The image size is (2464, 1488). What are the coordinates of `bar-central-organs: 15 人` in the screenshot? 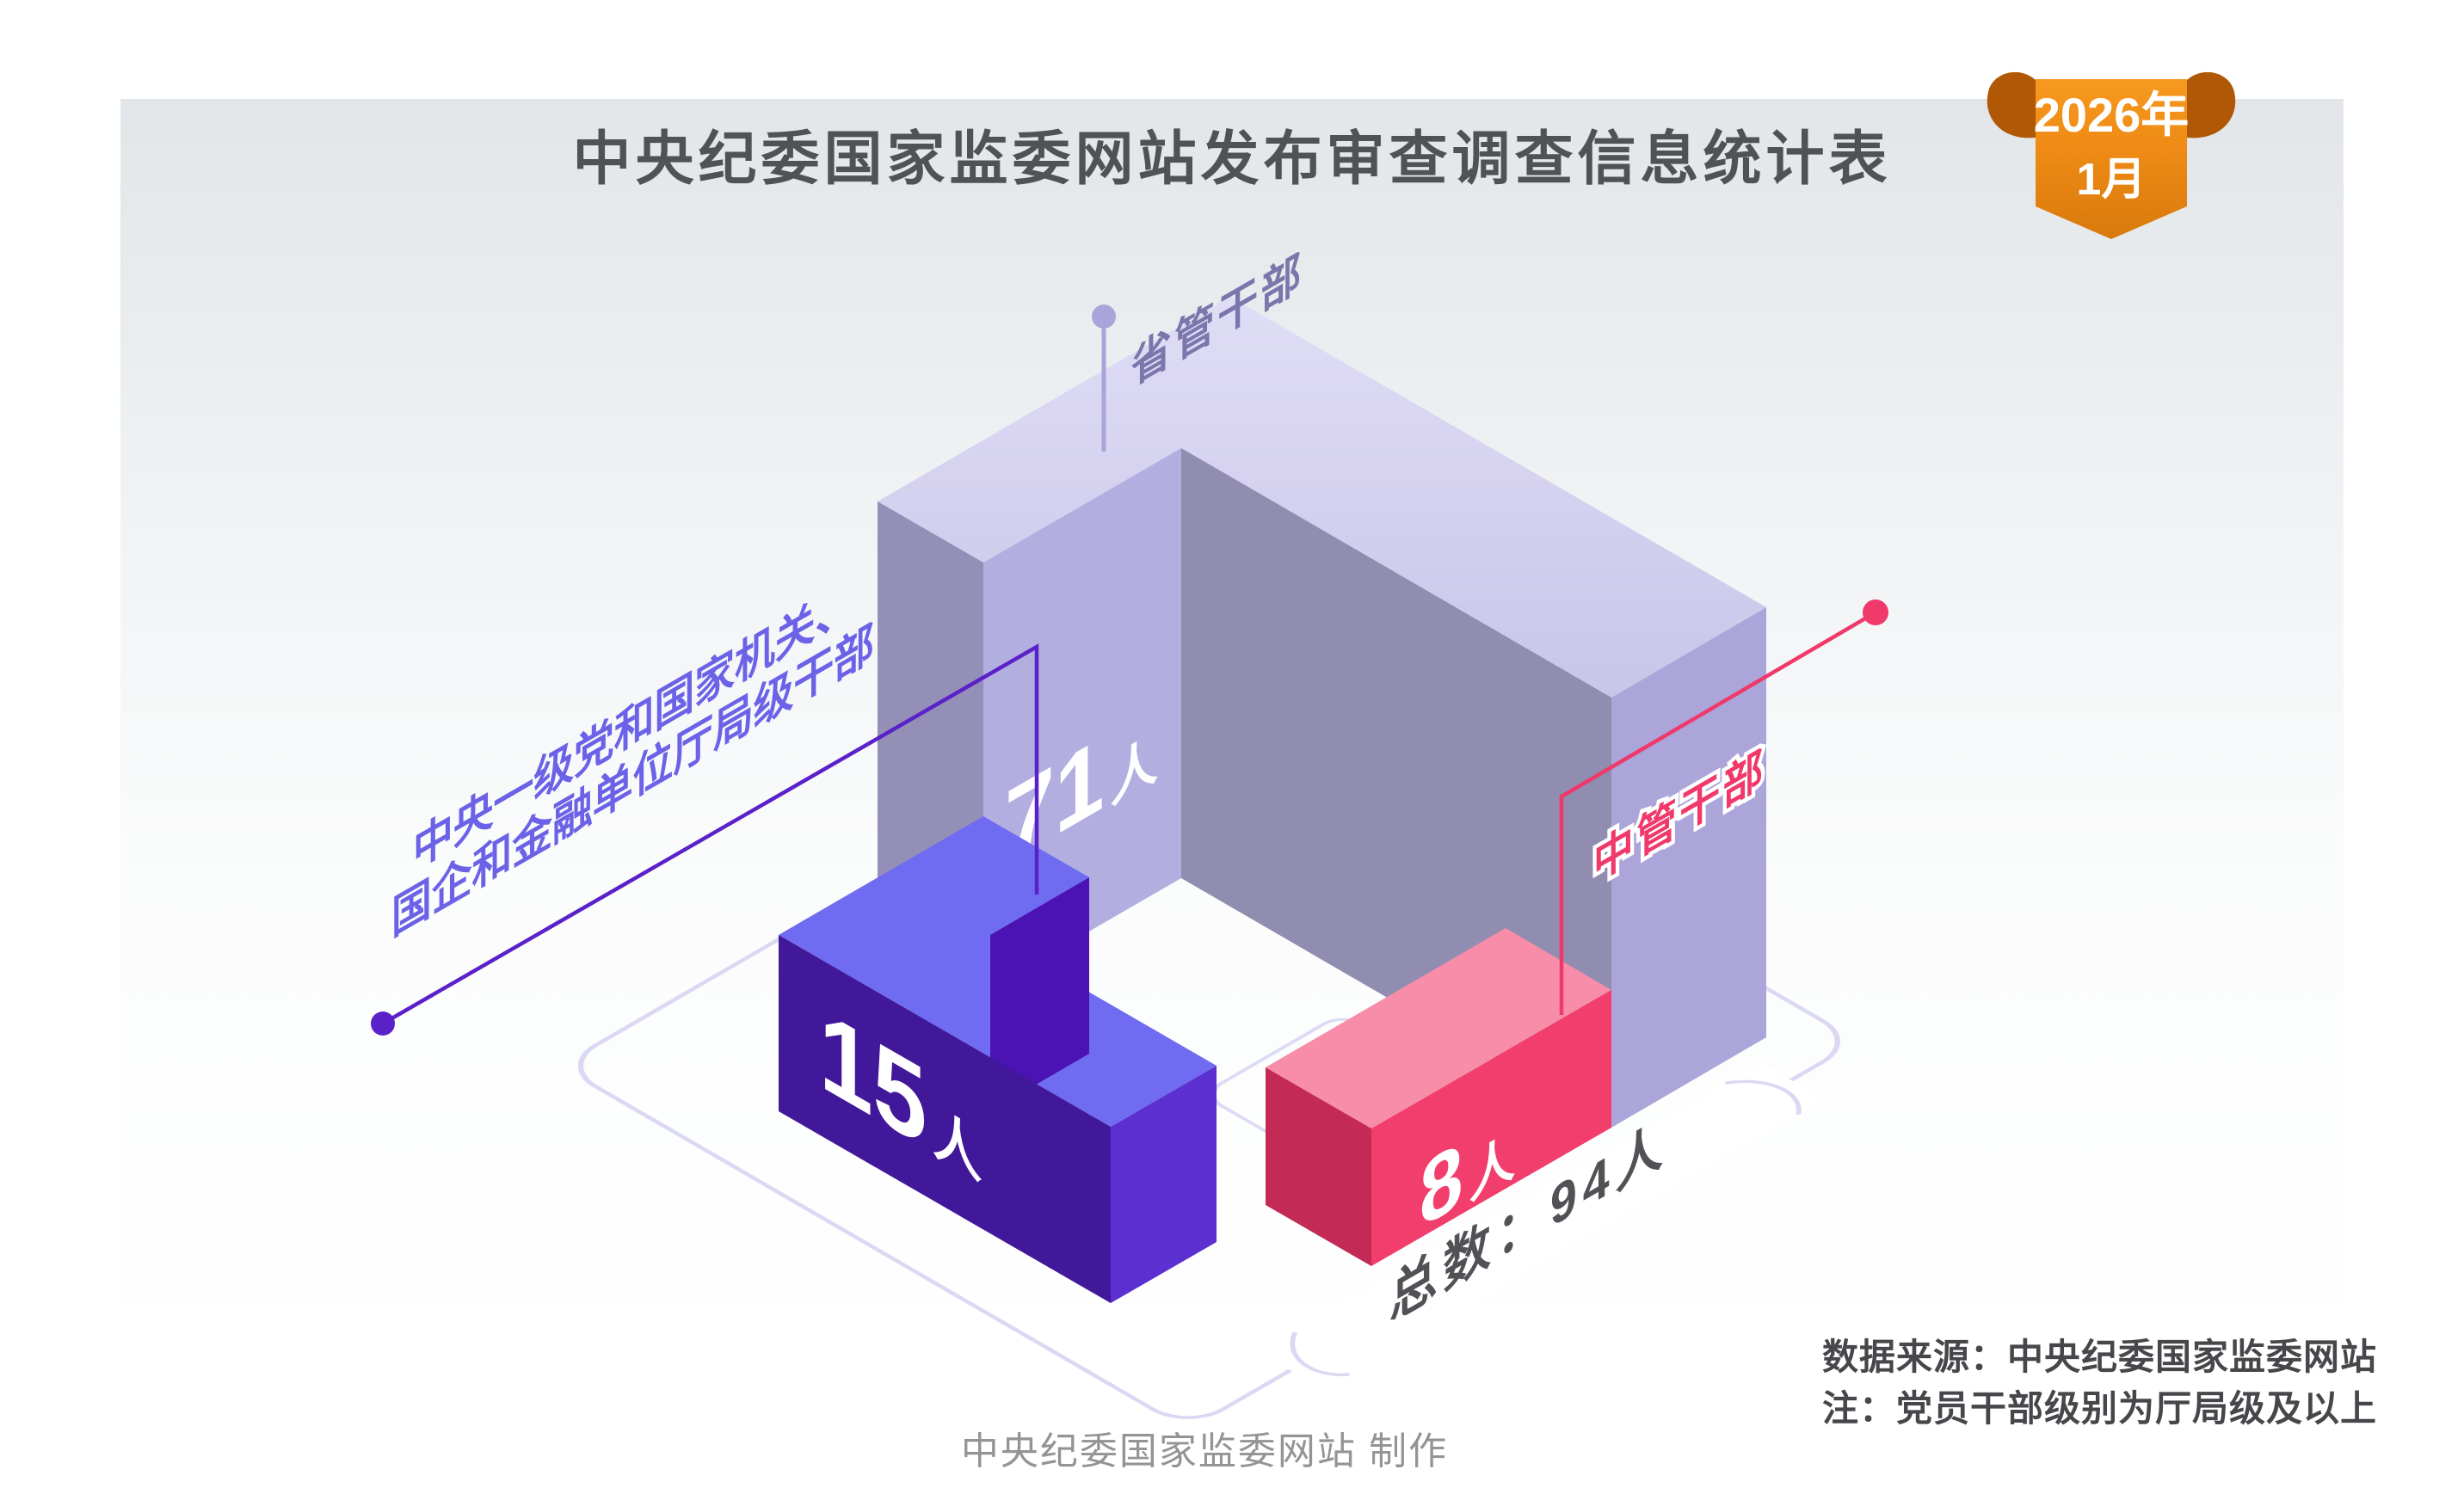 It's located at (998, 1059).